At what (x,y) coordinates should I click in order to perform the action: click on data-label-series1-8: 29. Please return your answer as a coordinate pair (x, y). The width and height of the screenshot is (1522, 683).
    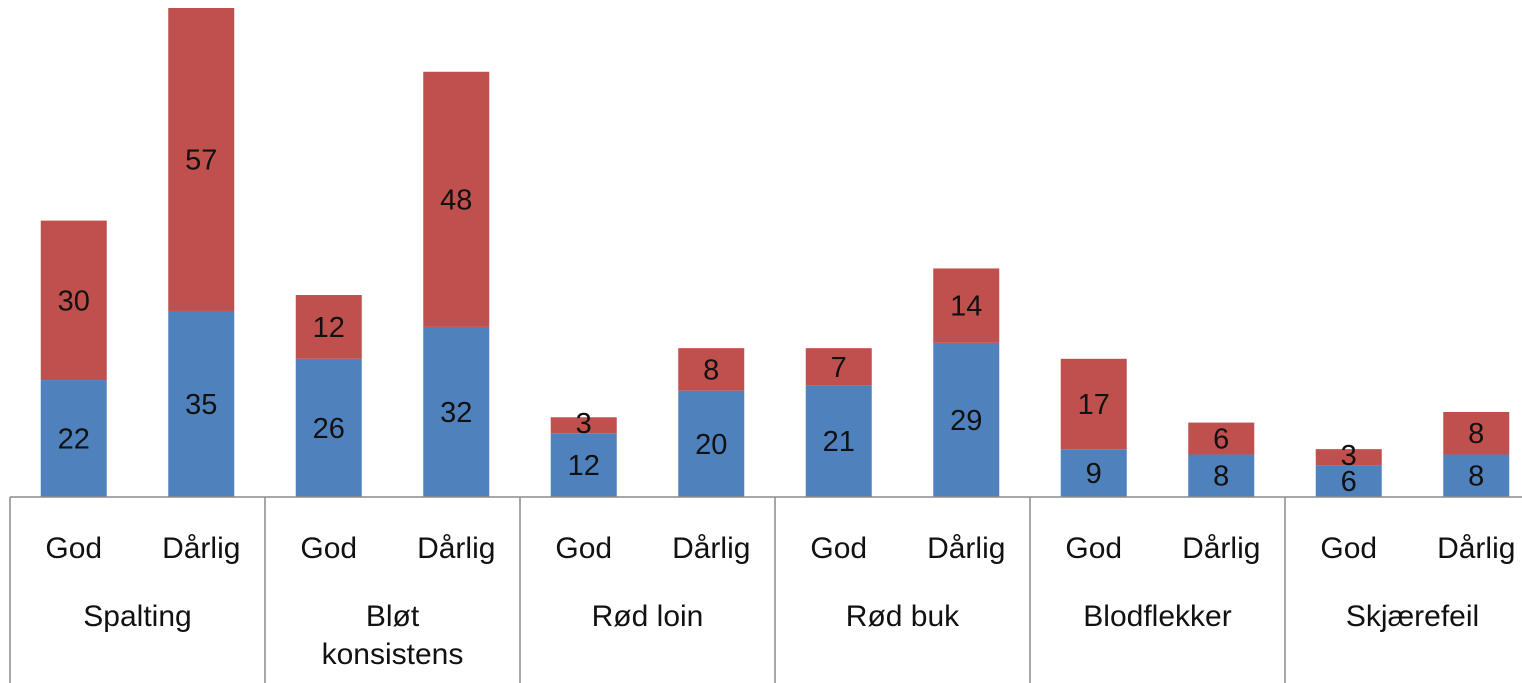
    Looking at the image, I should click on (966, 421).